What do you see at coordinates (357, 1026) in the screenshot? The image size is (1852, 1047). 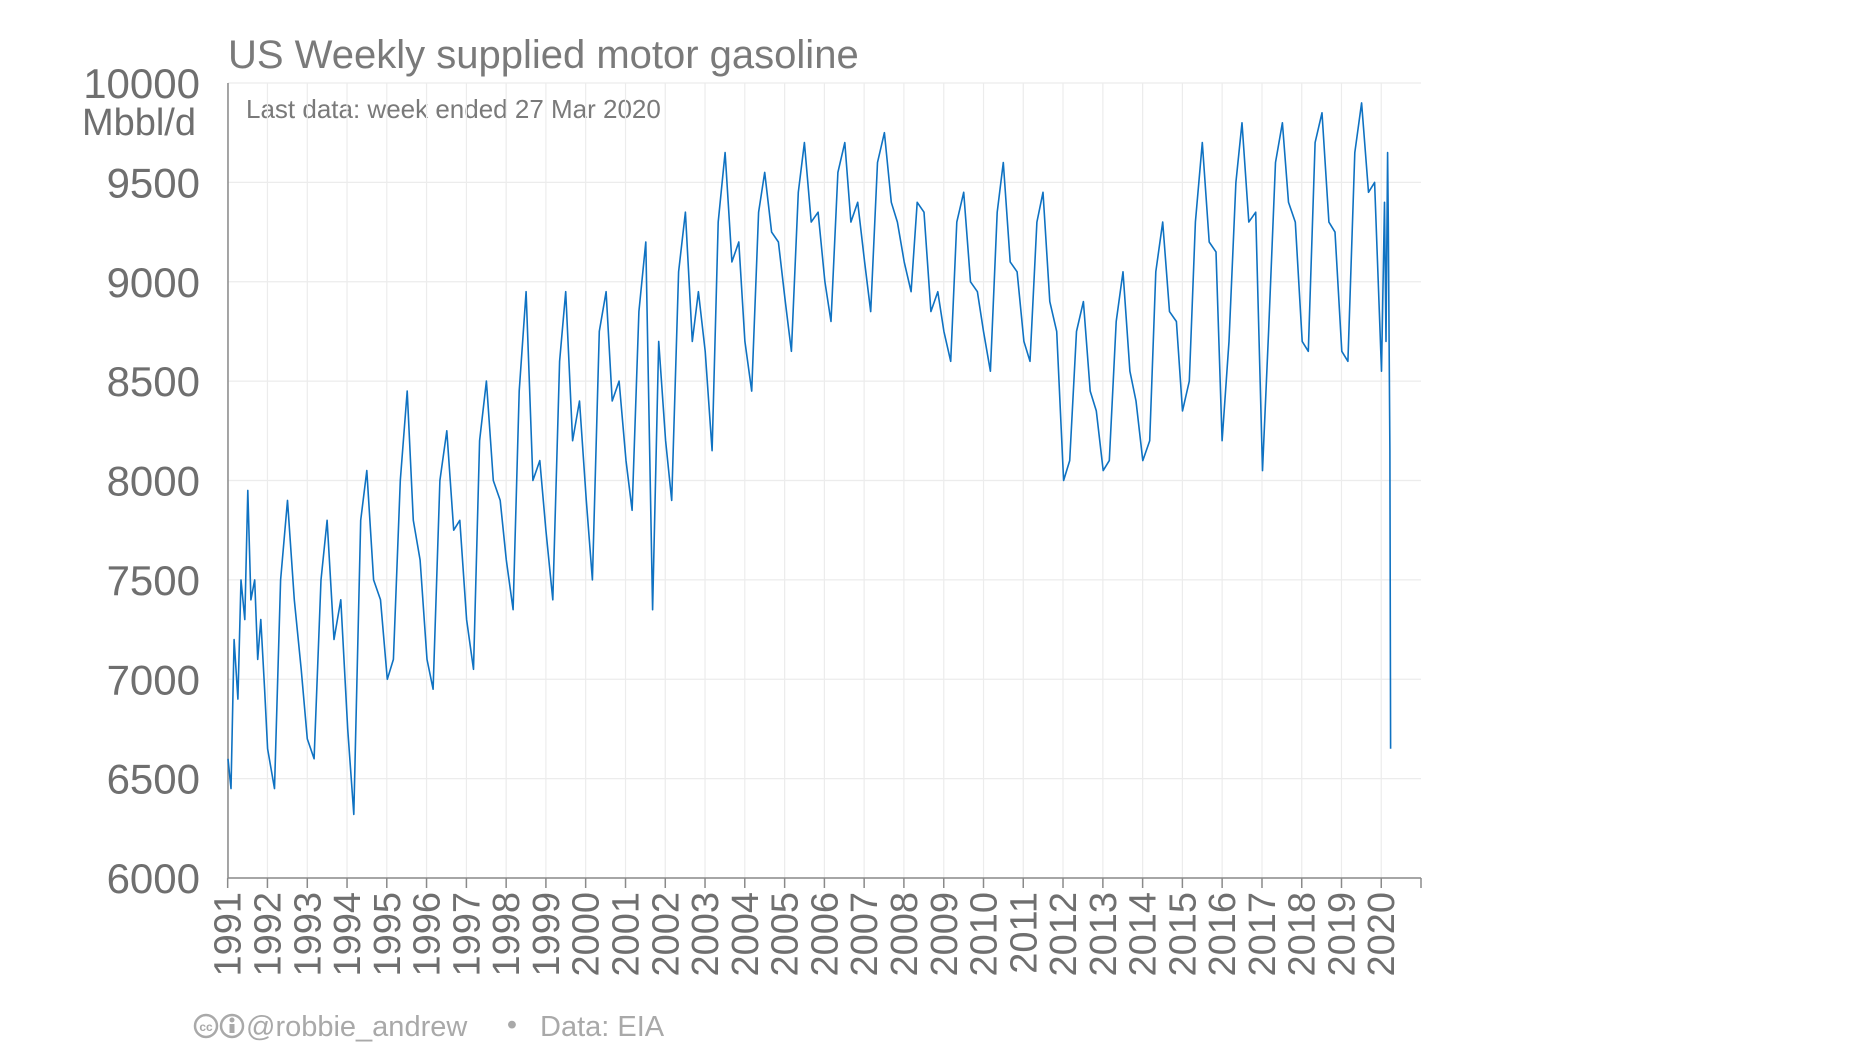 I see `footer-author: @robbie_andrew` at bounding box center [357, 1026].